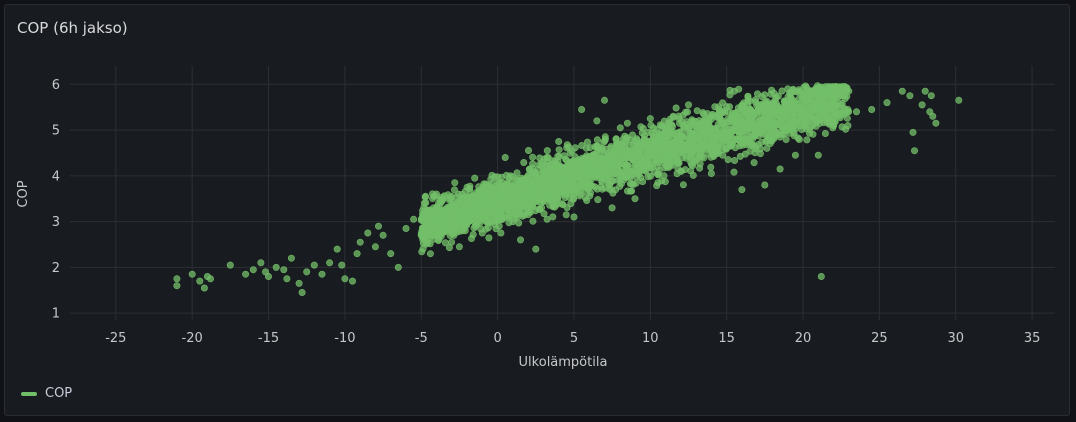 The width and height of the screenshot is (1076, 422). Describe the element at coordinates (72, 28) in the screenshot. I see `panel-title: COP (6h jakso)` at that location.